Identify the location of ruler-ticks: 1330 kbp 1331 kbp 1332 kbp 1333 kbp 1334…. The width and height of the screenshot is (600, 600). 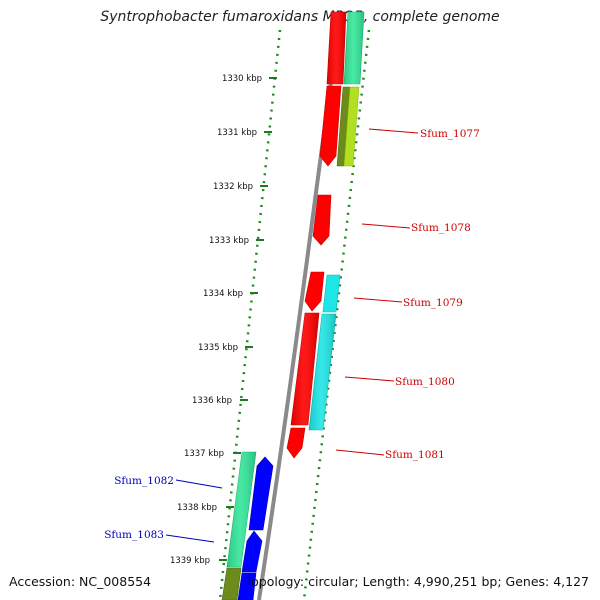
(223, 320).